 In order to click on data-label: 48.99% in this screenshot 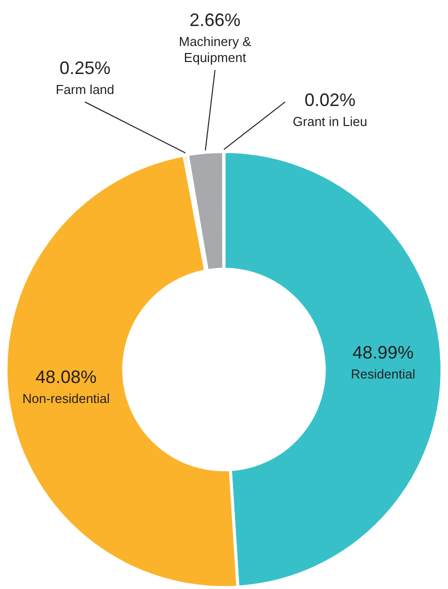, I will do `click(383, 352)`.